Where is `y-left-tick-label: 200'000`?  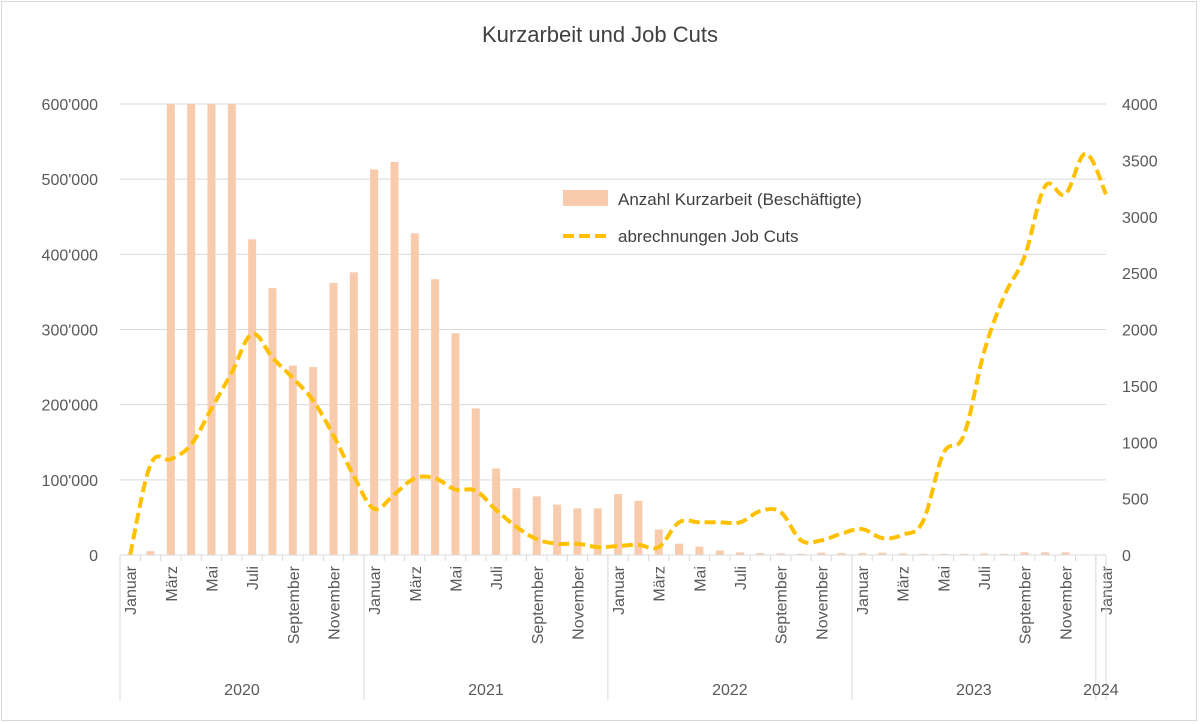 y-left-tick-label: 200'000 is located at coordinates (70, 406).